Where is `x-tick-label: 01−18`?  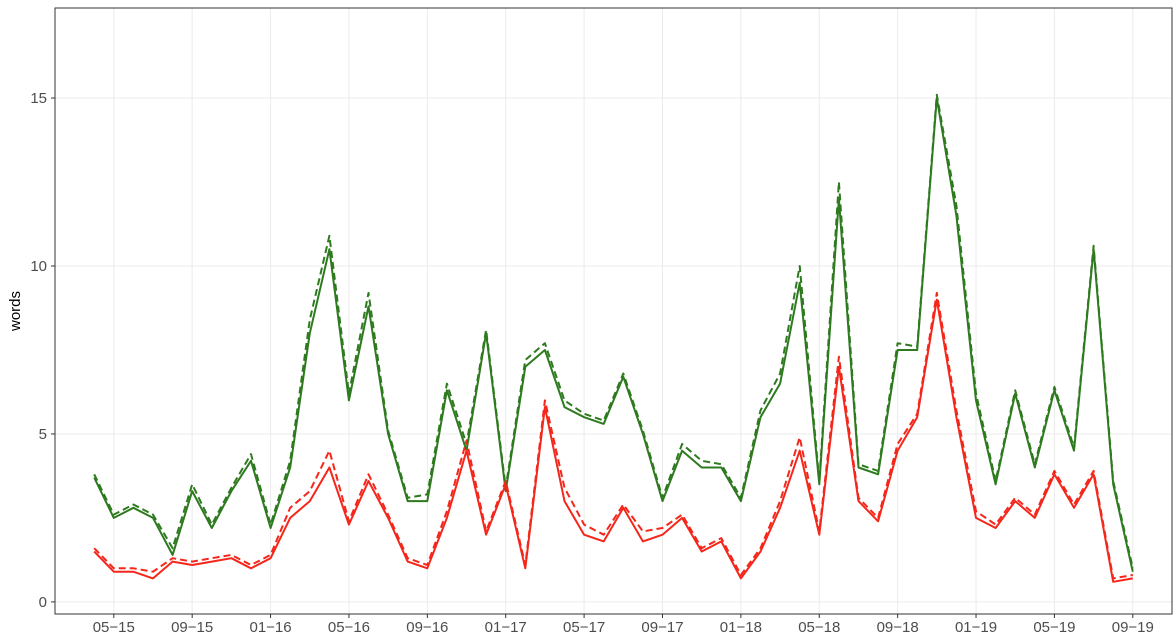 x-tick-label: 01−18 is located at coordinates (741, 627).